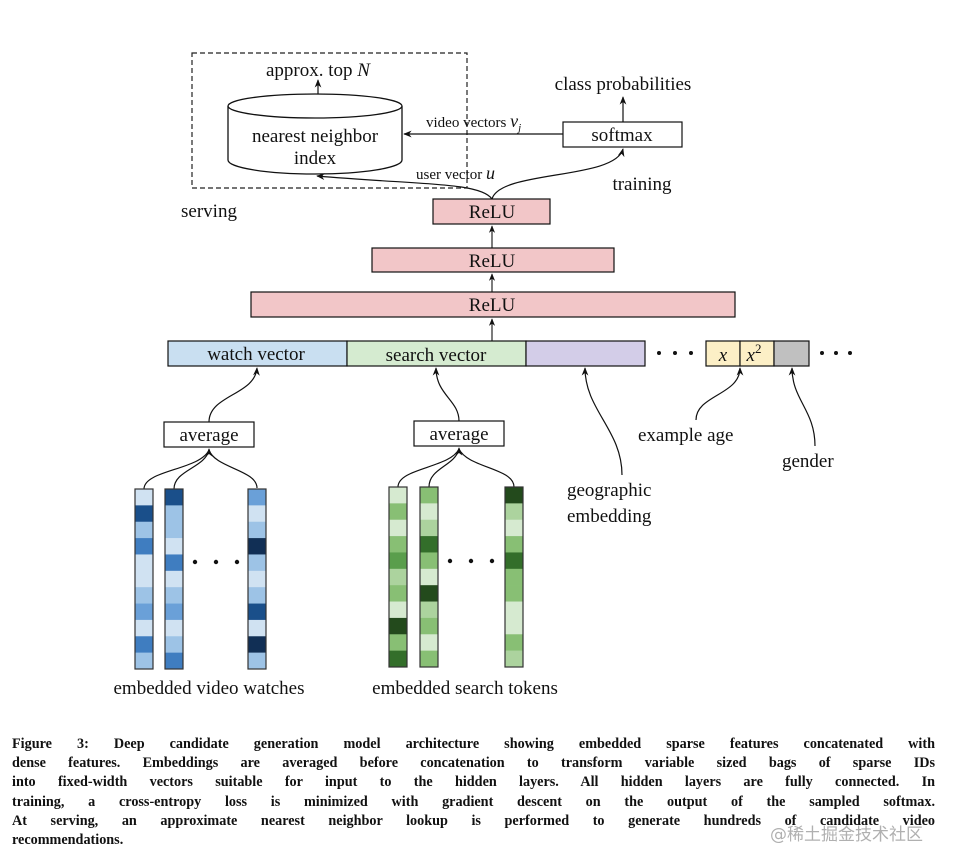 The width and height of the screenshot is (954, 867). Describe the element at coordinates (234, 395) in the screenshot. I see `arrow-average-to-watch` at that location.